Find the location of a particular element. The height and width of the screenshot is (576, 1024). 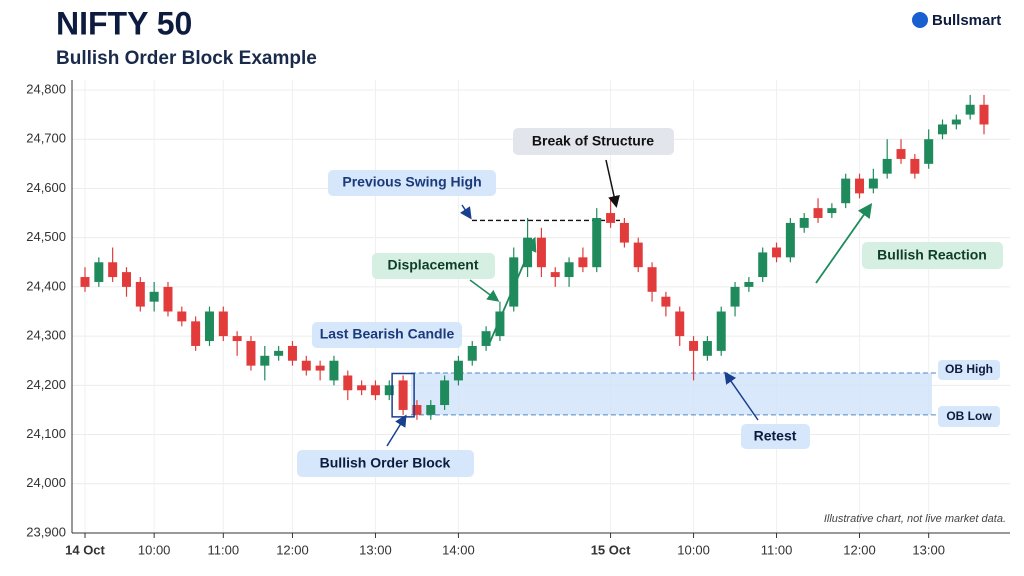

annotation: Previous Swing High is located at coordinates (411, 182).